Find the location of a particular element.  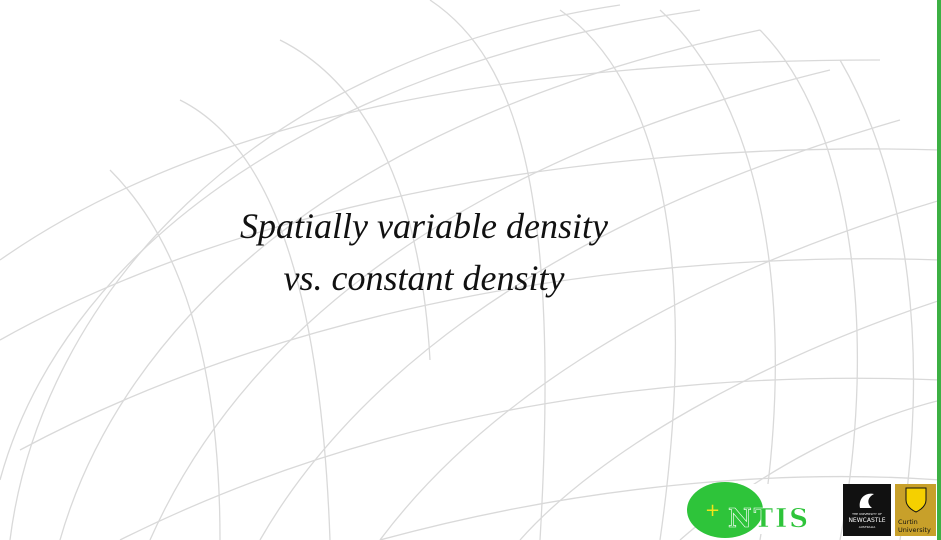

newcastle-logo: THE UNIVERSITY OF NEWCASTLE AUSTRALIA is located at coordinates (867, 510).